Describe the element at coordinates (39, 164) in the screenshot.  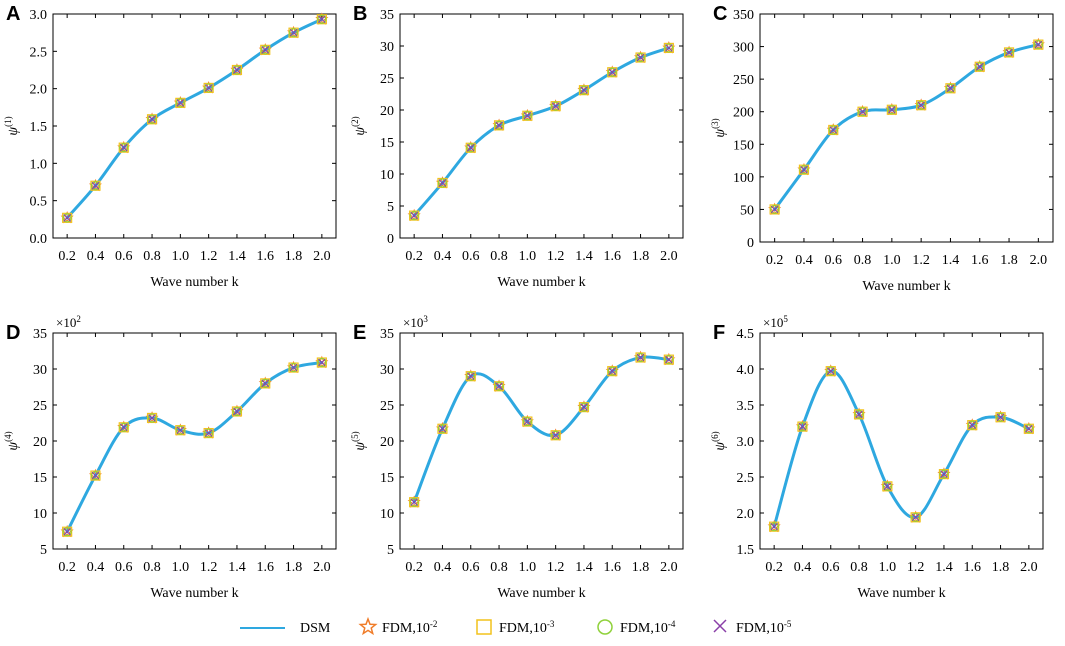
I see `y-tick-label: 1.0` at that location.